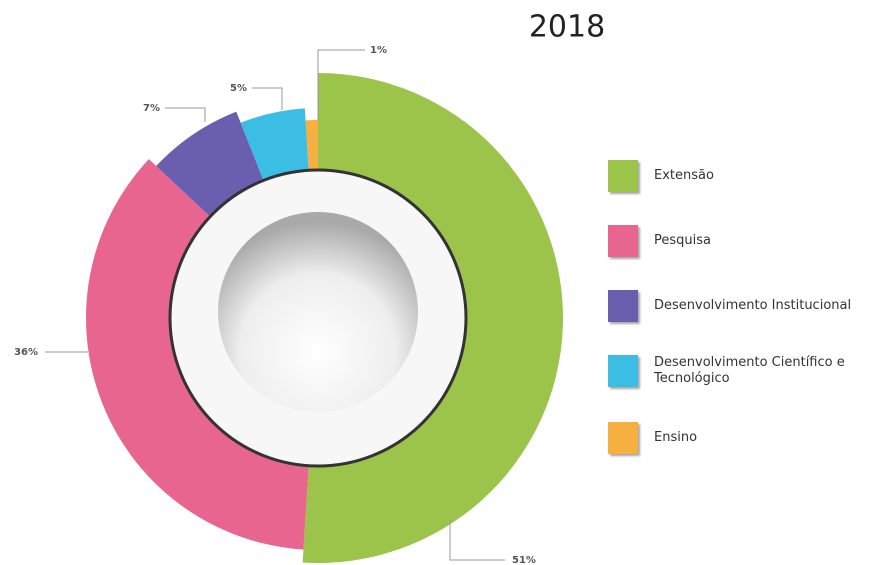 This screenshot has height=565, width=887. Describe the element at coordinates (318, 312) in the screenshot. I see `center-disc` at that location.